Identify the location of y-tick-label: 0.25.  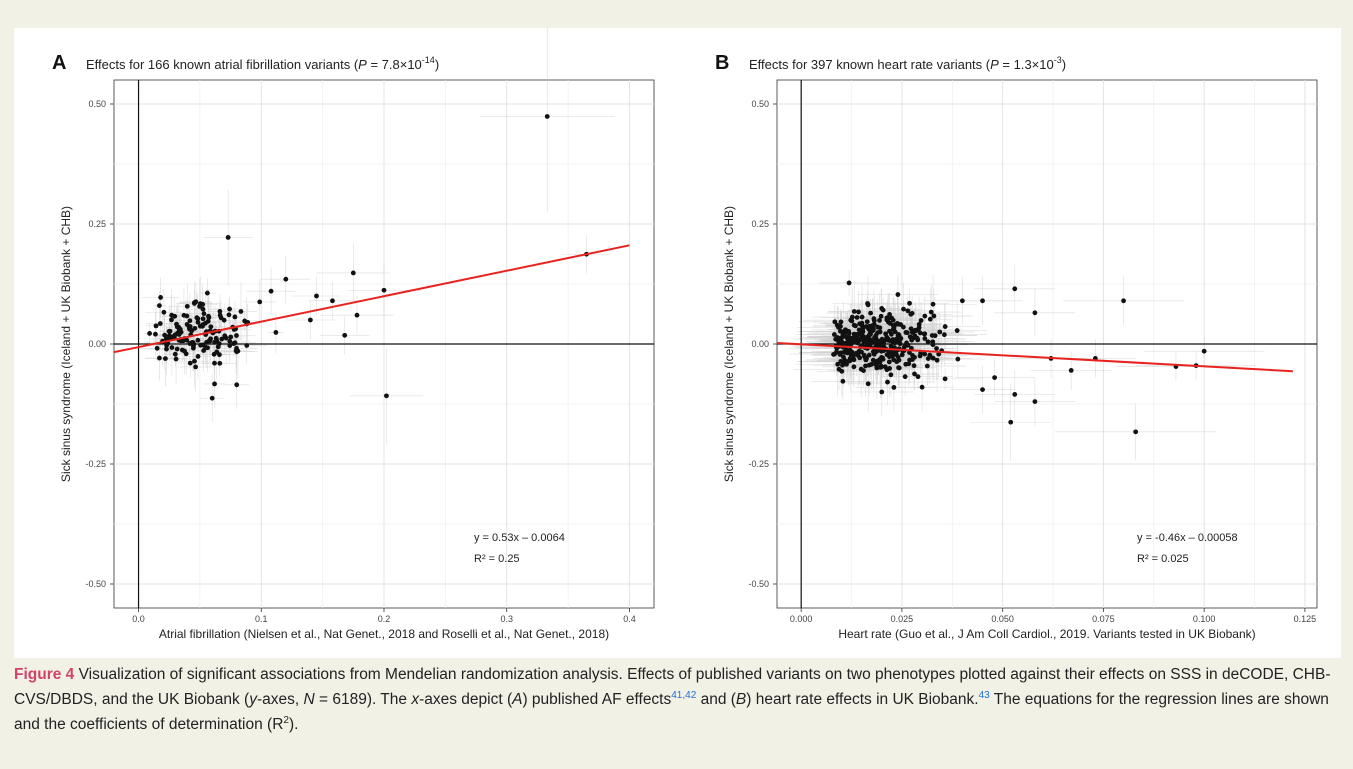
(760, 224).